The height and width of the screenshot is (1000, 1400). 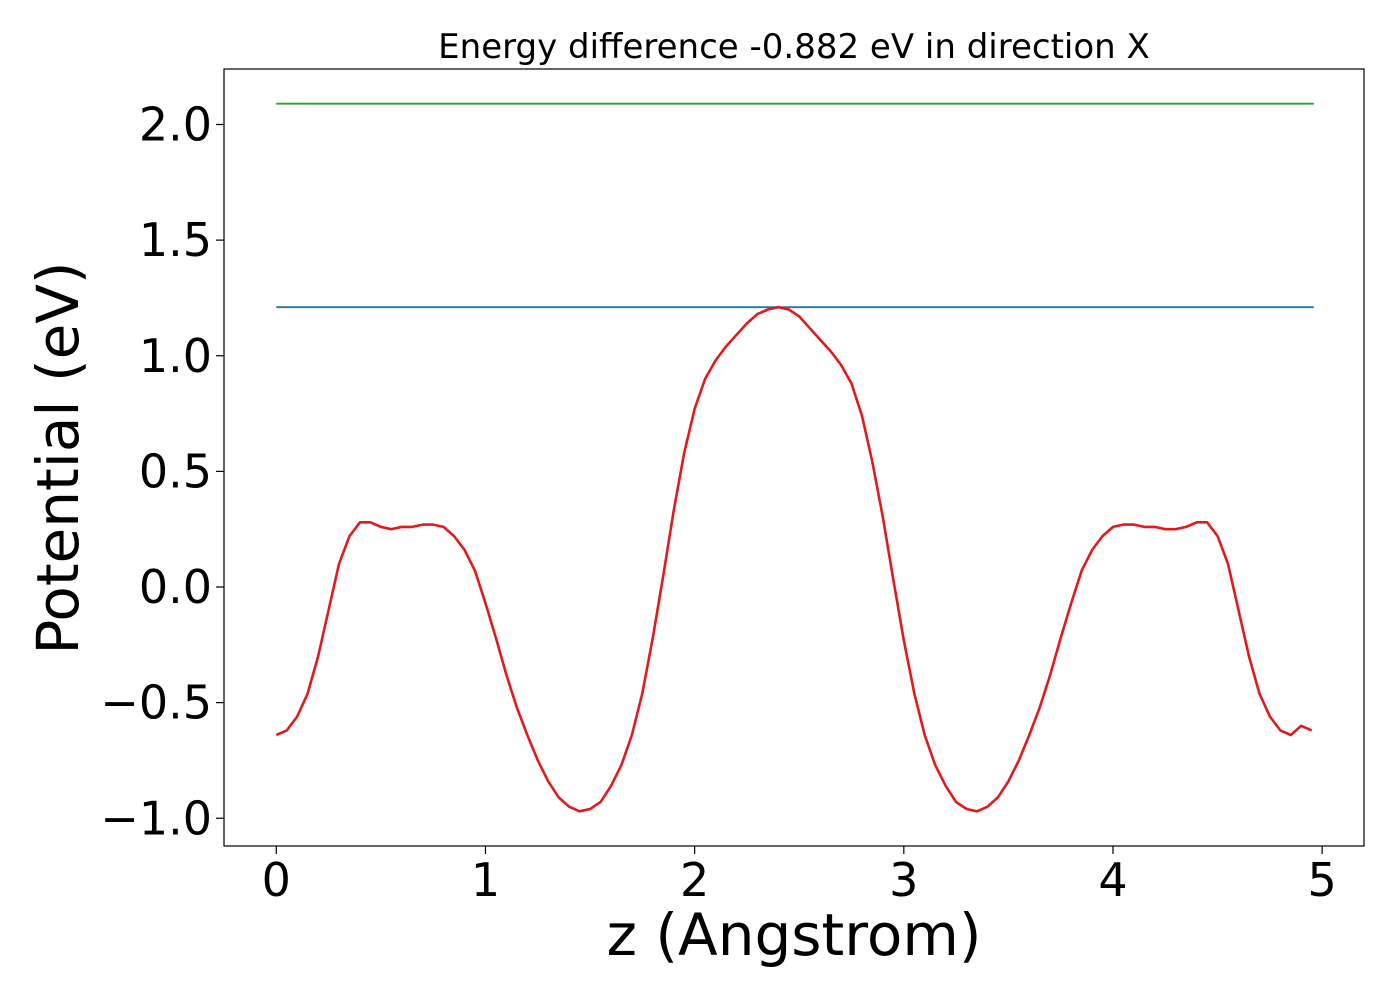 I want to click on x-tick-label: 5, so click(x=1322, y=880).